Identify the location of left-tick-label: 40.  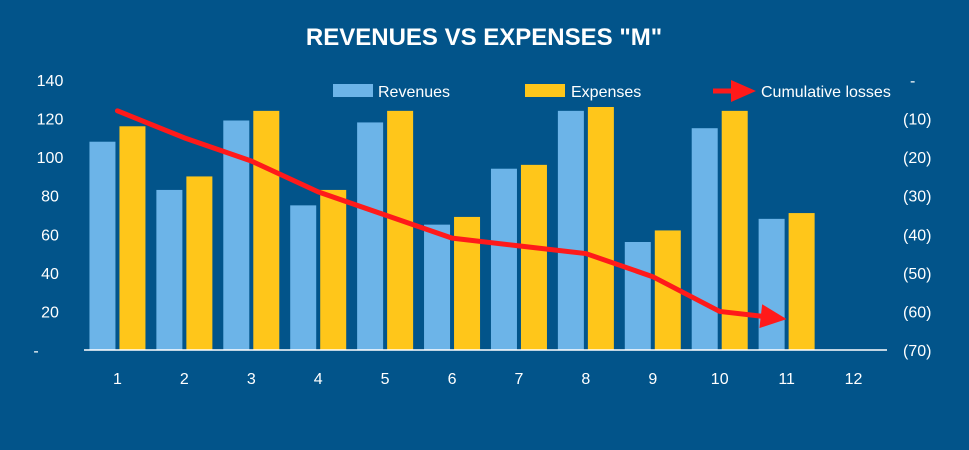
(50, 274).